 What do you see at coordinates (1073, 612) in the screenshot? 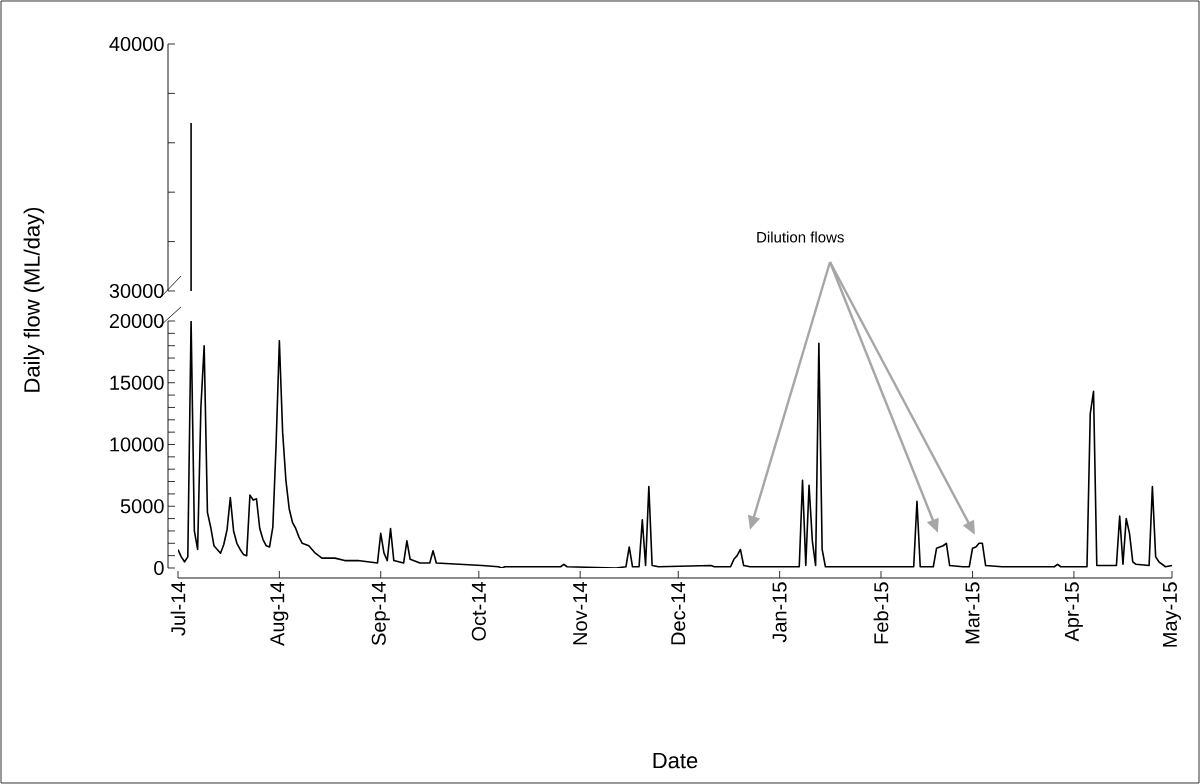
I see `x-tick-label: Apr-15` at bounding box center [1073, 612].